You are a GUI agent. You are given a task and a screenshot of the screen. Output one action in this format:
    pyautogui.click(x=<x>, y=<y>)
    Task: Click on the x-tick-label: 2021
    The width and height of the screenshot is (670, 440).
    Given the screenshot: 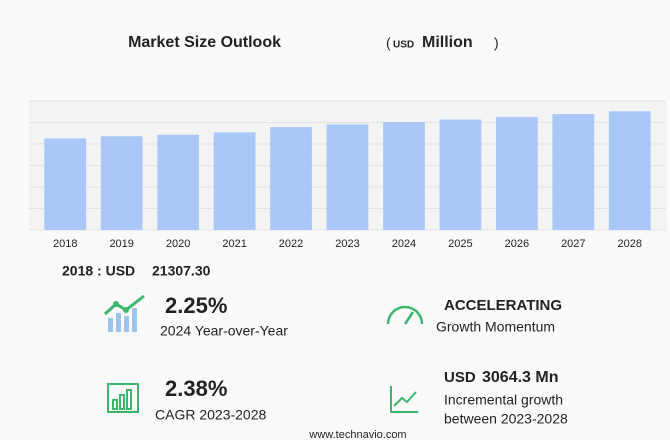 What is the action you would take?
    pyautogui.click(x=234, y=244)
    